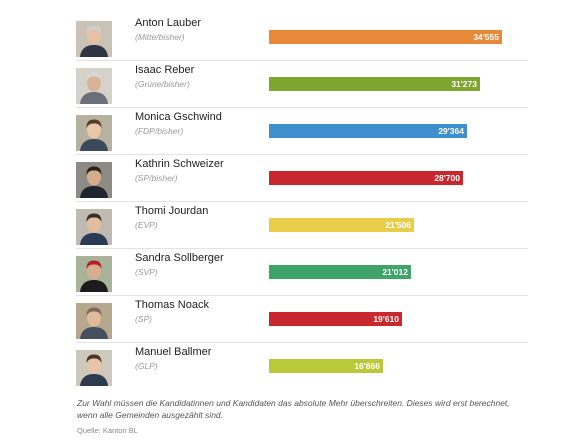 The height and width of the screenshot is (443, 582). What do you see at coordinates (179, 164) in the screenshot?
I see `candidate-name: Kathrin Schweizer` at bounding box center [179, 164].